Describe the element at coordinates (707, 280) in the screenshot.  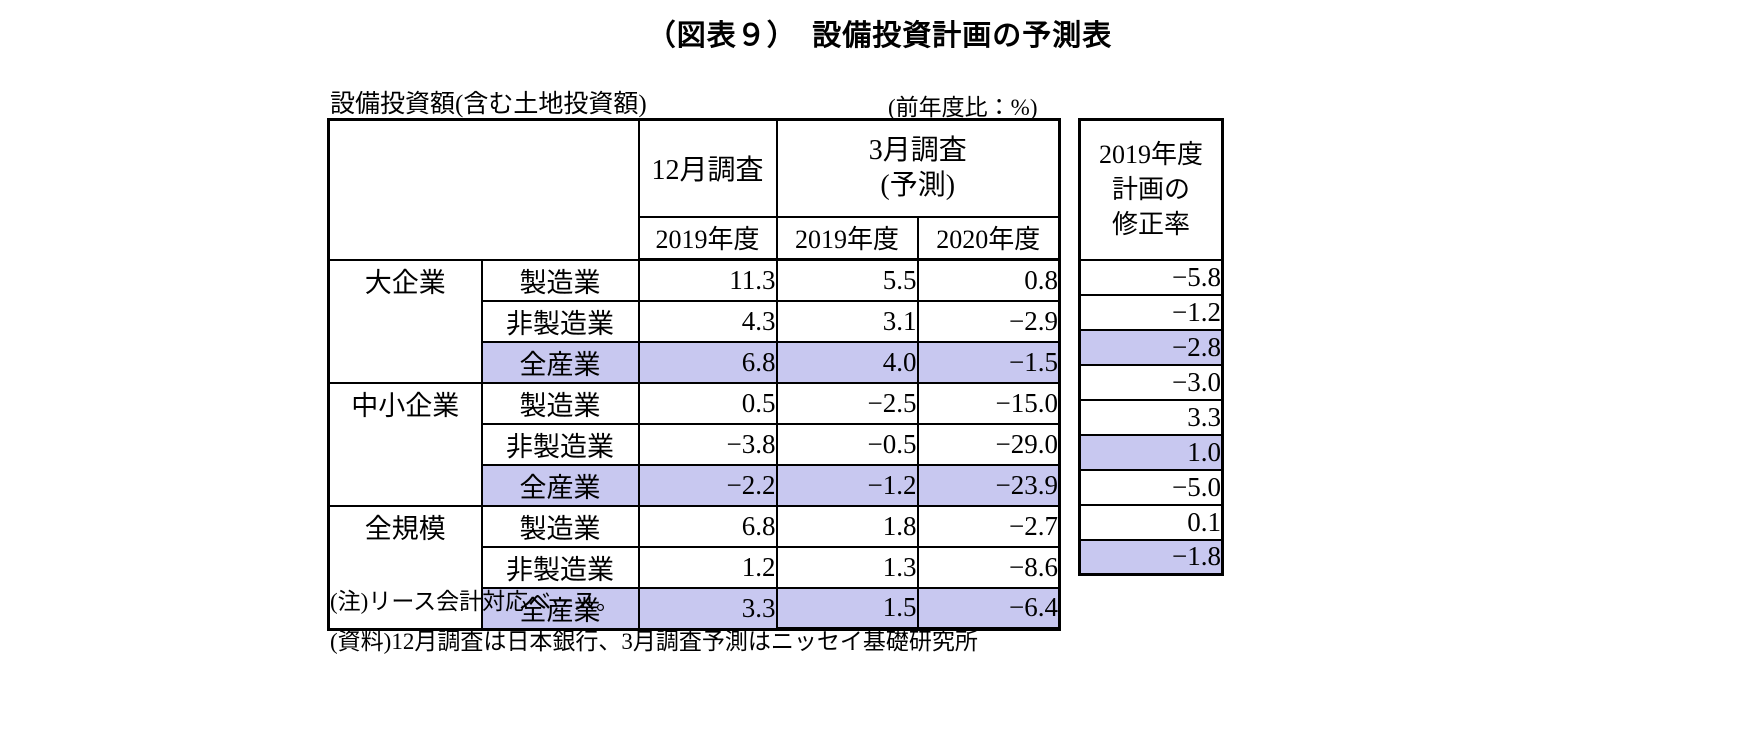
I see `cell-dec2019: 11.3` at that location.